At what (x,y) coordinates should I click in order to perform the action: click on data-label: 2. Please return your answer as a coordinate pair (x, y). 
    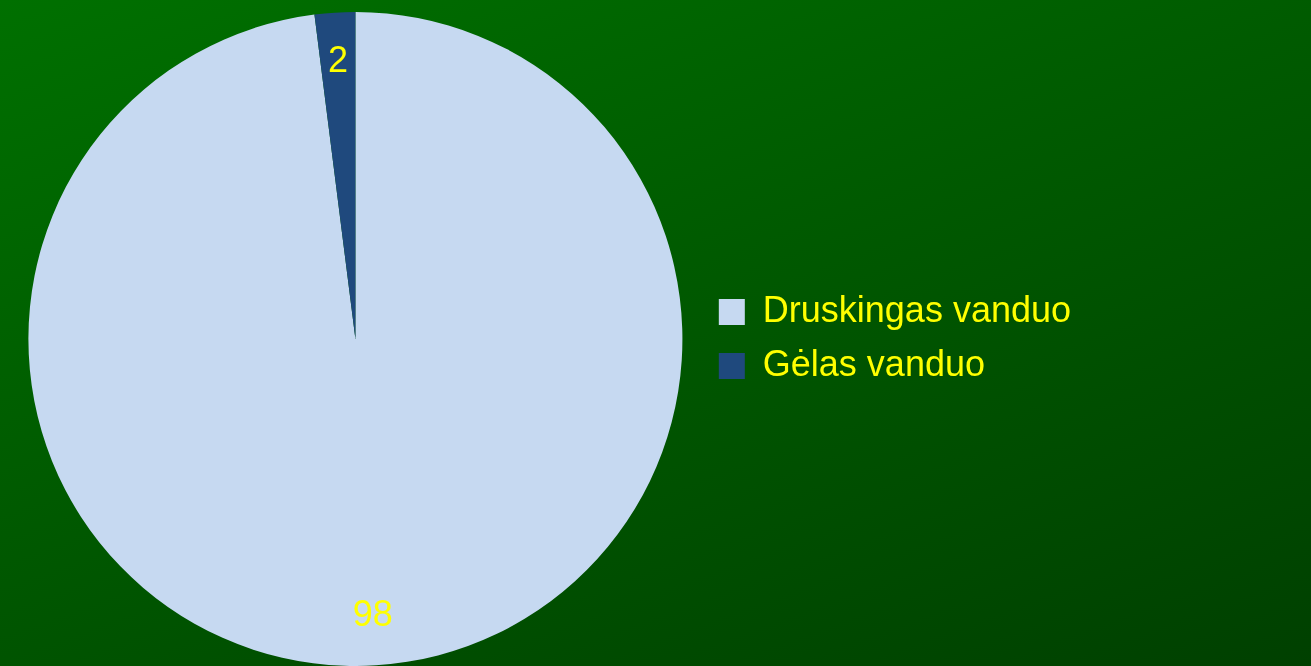
    Looking at the image, I should click on (337, 59).